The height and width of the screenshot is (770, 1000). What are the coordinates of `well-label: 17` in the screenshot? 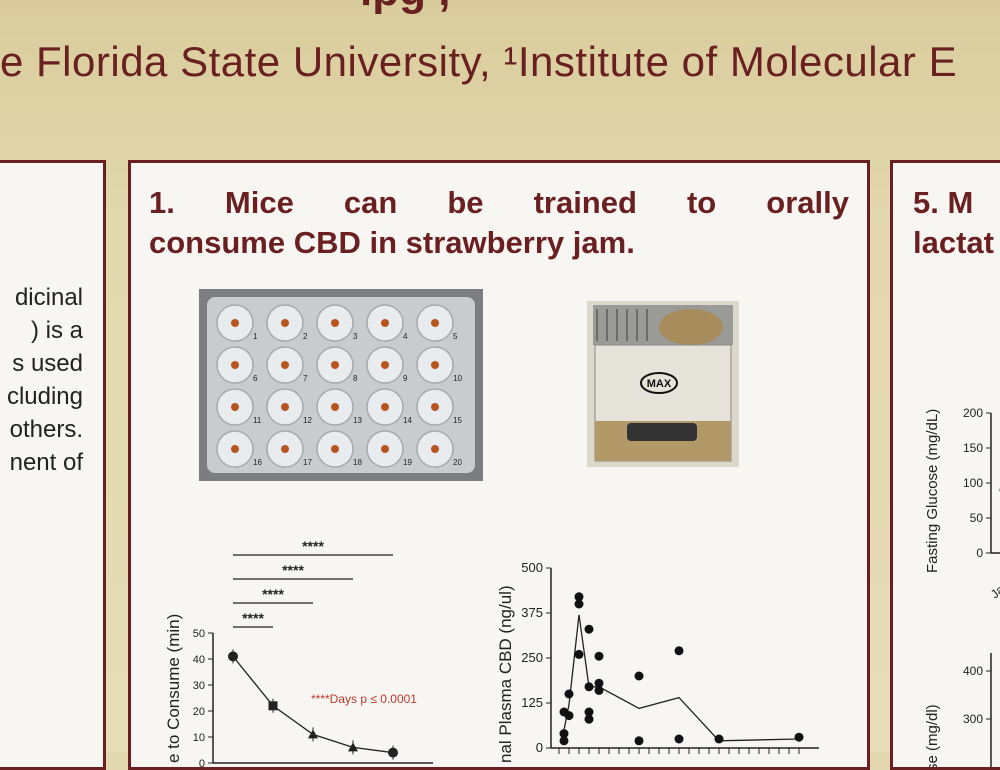 It's located at (307, 462).